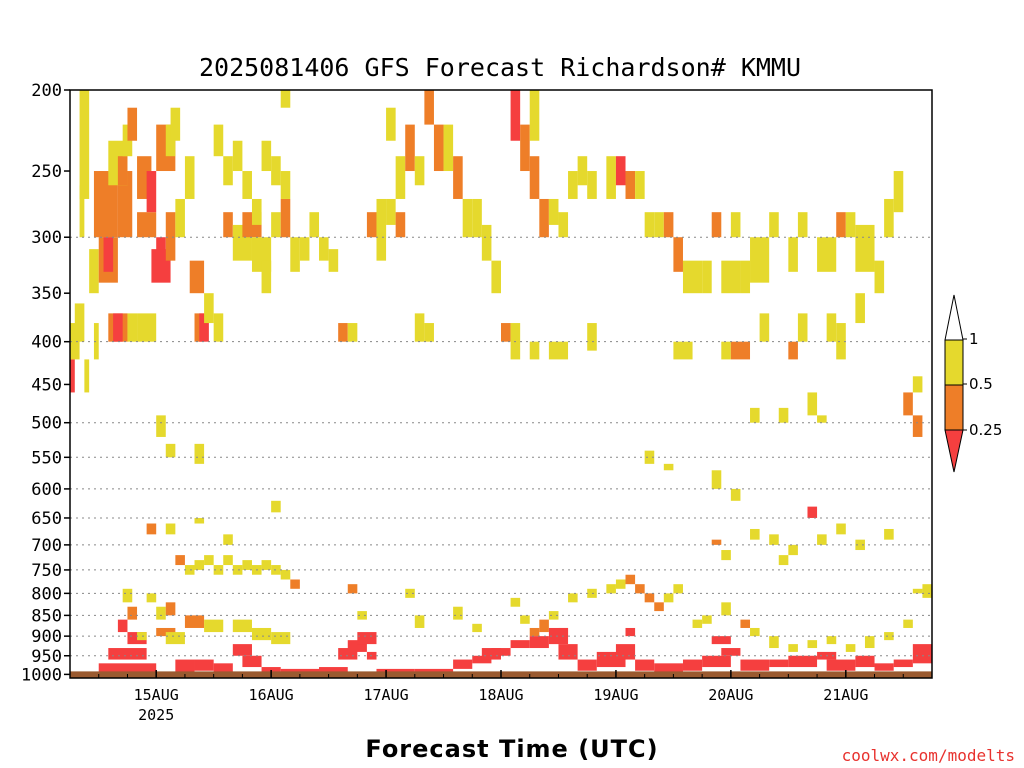  Describe the element at coordinates (46, 519) in the screenshot. I see `y-tick-label: 650` at that location.